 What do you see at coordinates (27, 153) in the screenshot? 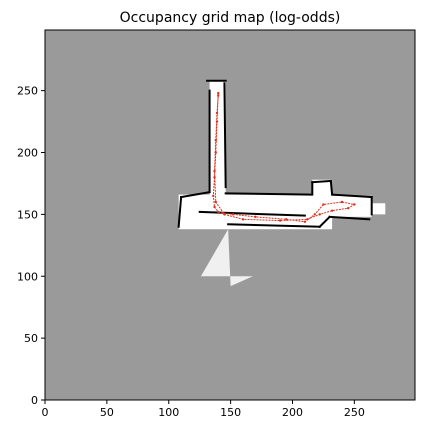
I see `y-tick-label: 200` at bounding box center [27, 153].